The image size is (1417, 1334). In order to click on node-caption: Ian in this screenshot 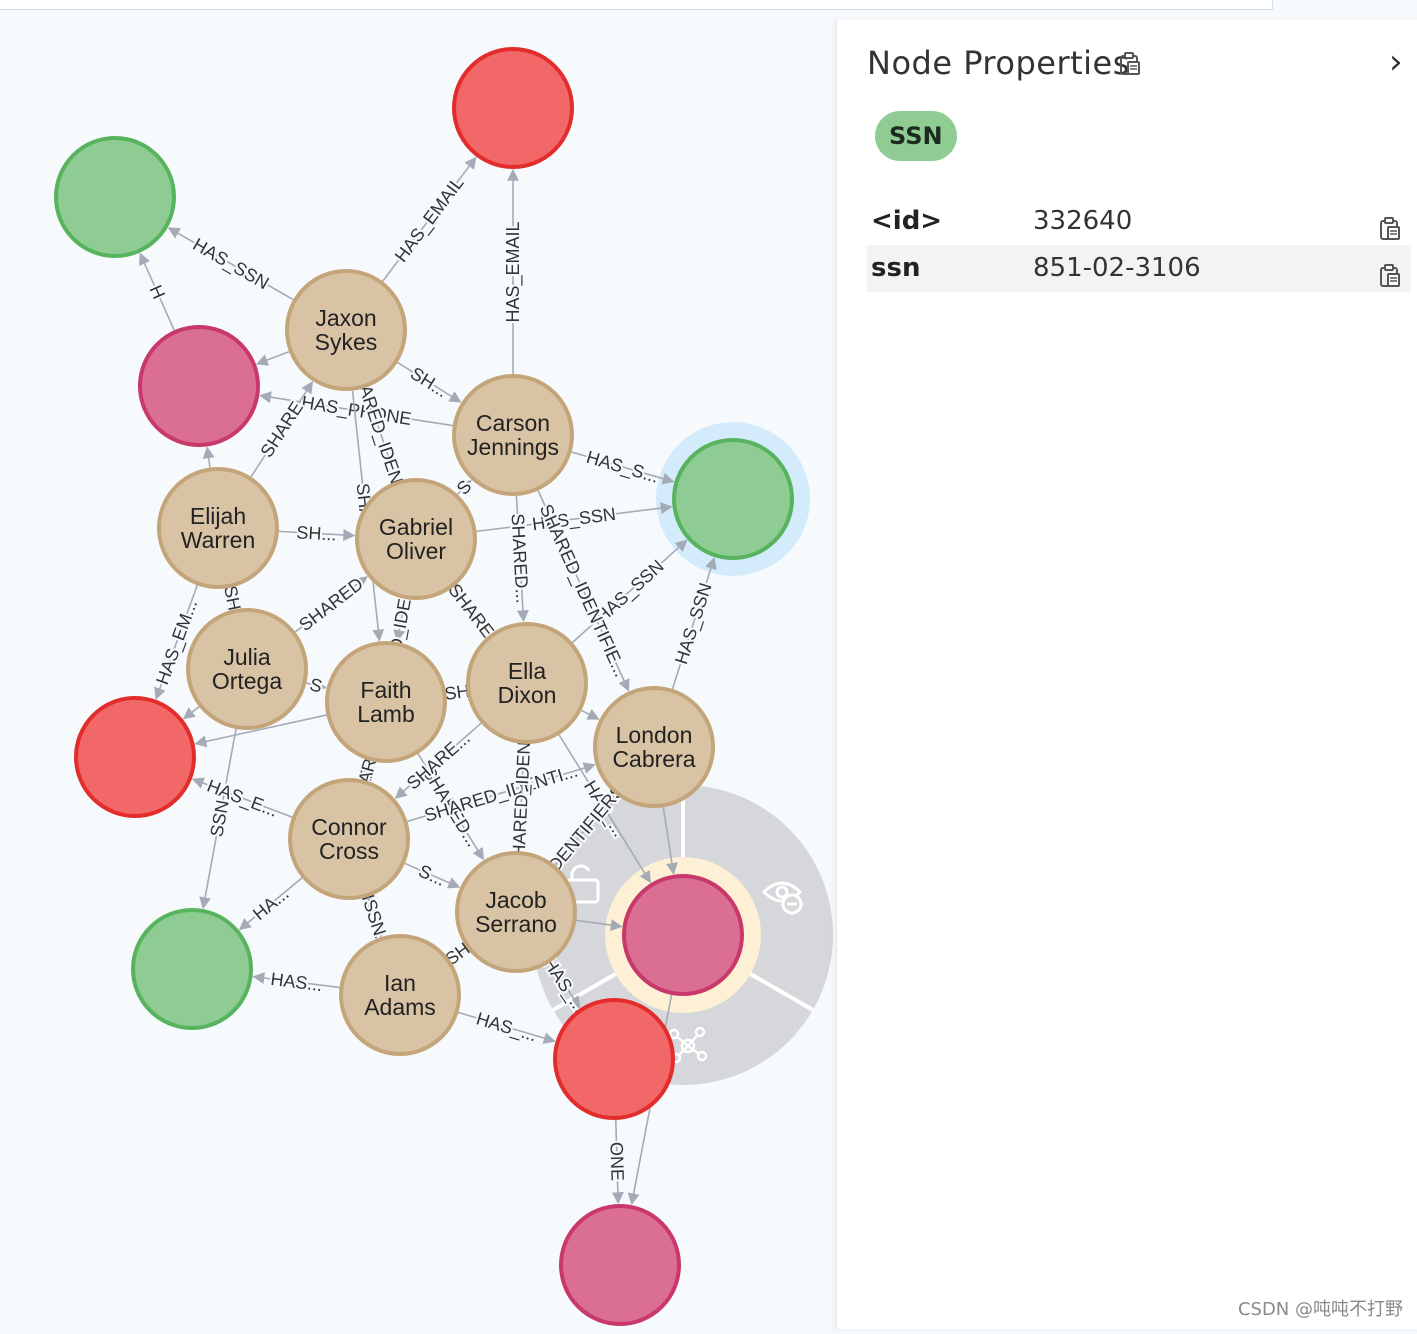, I will do `click(400, 983)`.